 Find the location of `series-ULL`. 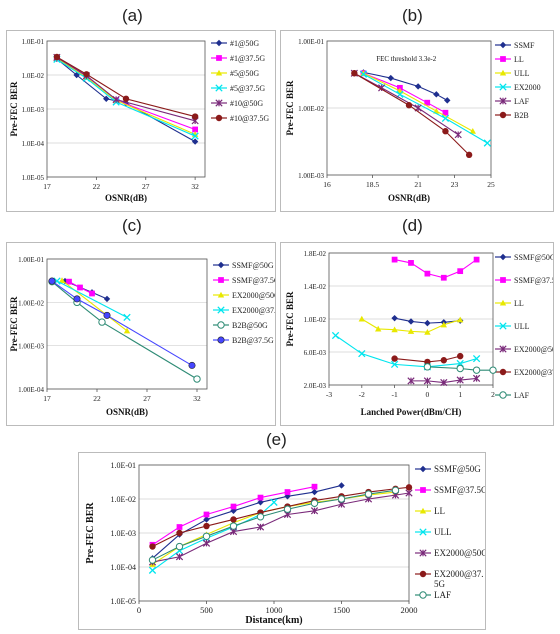

series-ULL is located at coordinates (213, 536).